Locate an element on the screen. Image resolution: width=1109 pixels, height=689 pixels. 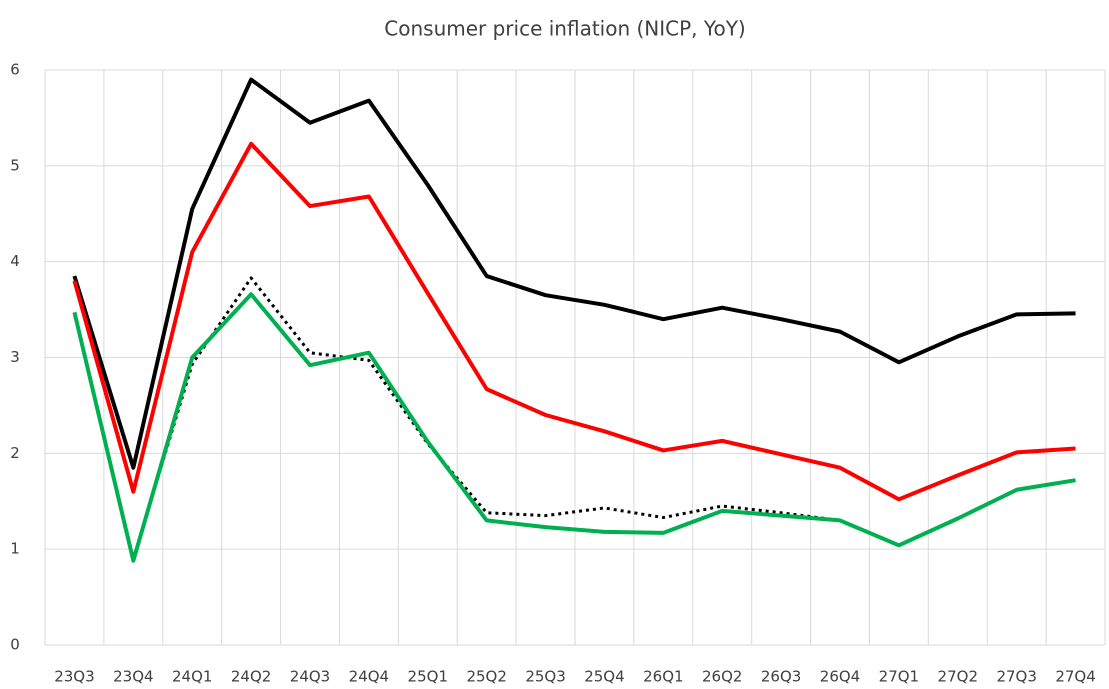
x-tick-label: 25Q2 is located at coordinates (486, 677).